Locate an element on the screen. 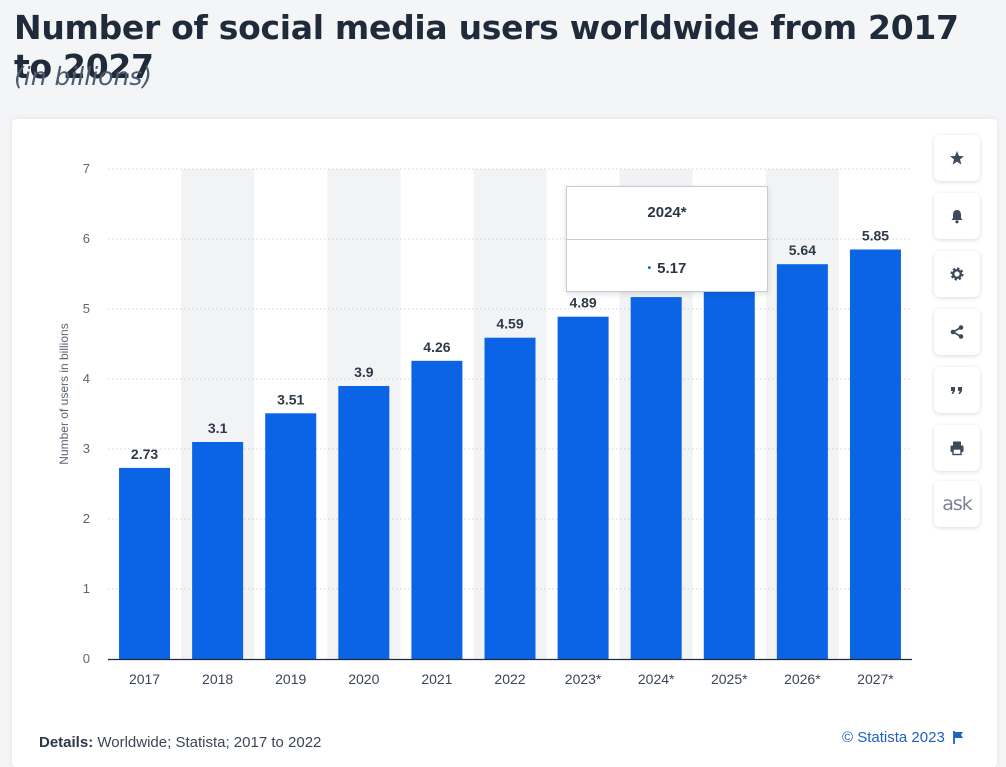  notification-button is located at coordinates (957, 216).